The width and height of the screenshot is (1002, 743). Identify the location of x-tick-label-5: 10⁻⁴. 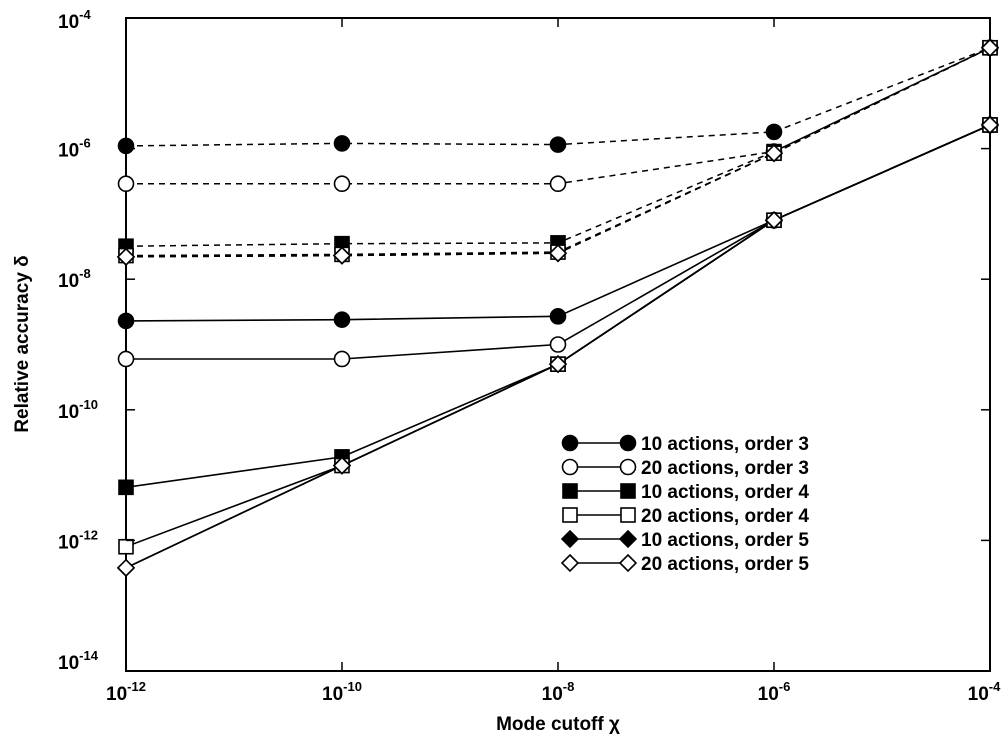
(984, 692).